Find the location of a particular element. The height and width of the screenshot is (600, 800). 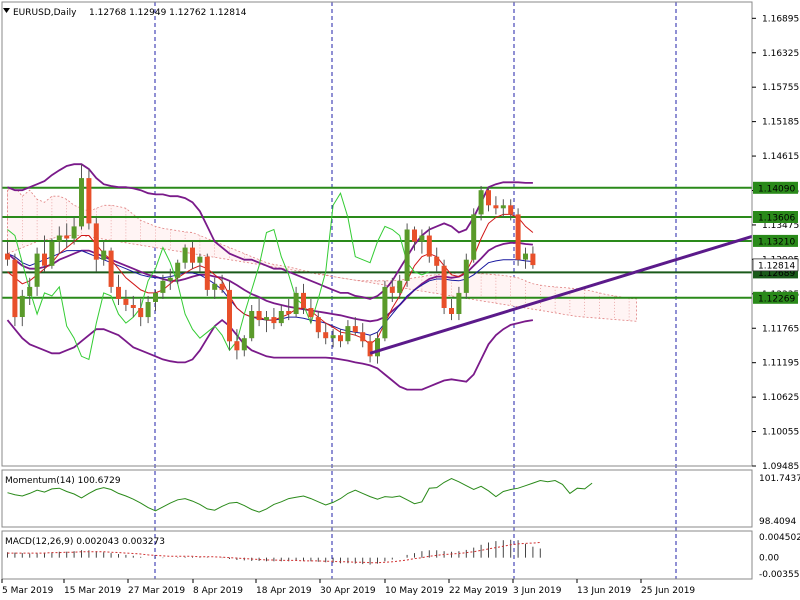

date-label: 5 Mar 2019 is located at coordinates (28, 591).